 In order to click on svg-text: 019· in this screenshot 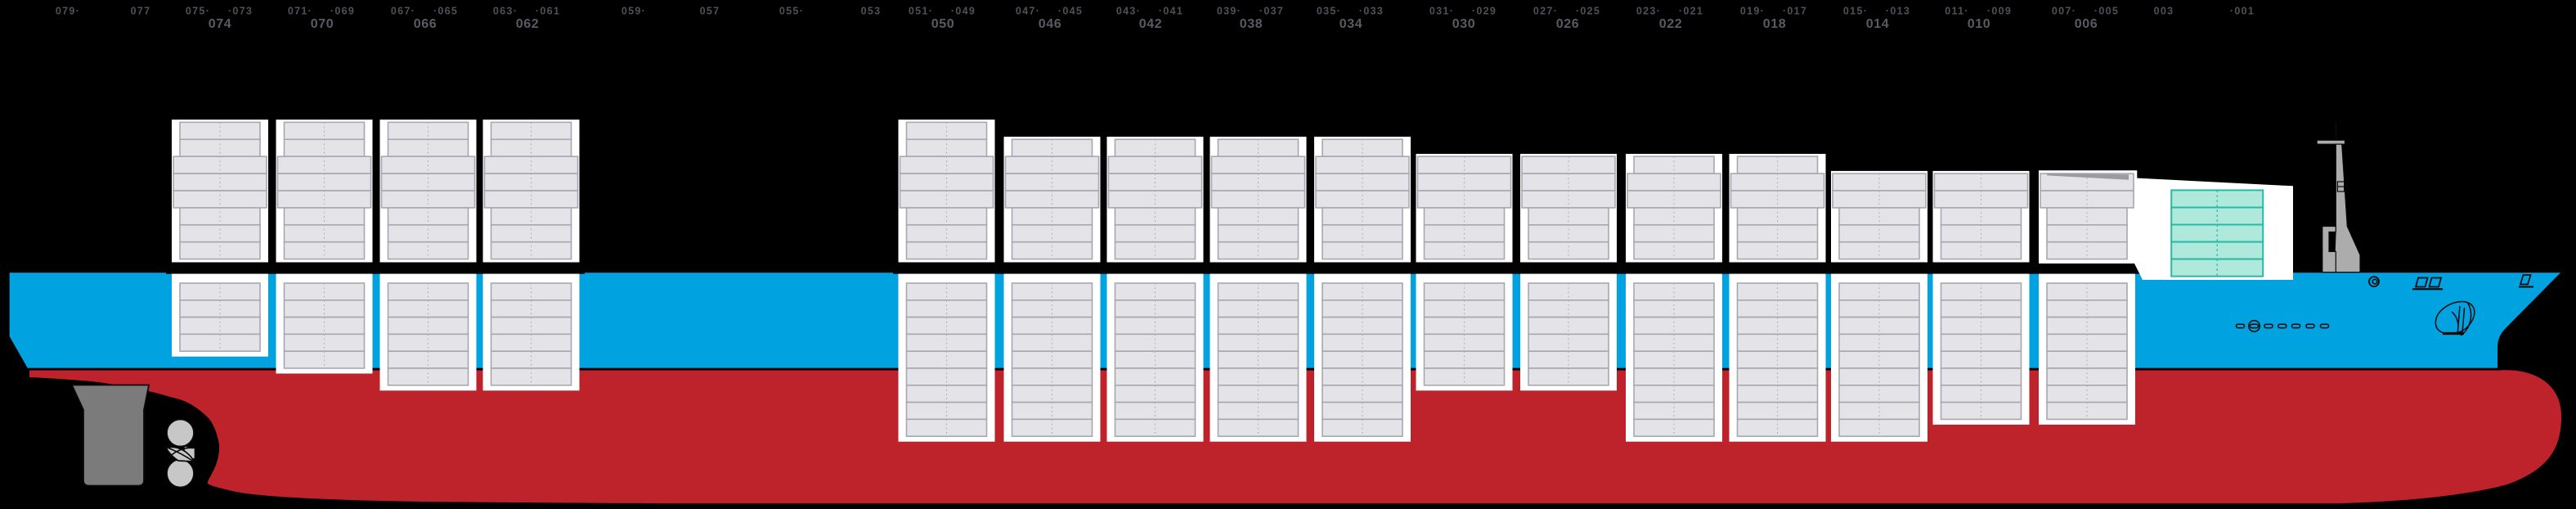, I will do `click(1753, 11)`.